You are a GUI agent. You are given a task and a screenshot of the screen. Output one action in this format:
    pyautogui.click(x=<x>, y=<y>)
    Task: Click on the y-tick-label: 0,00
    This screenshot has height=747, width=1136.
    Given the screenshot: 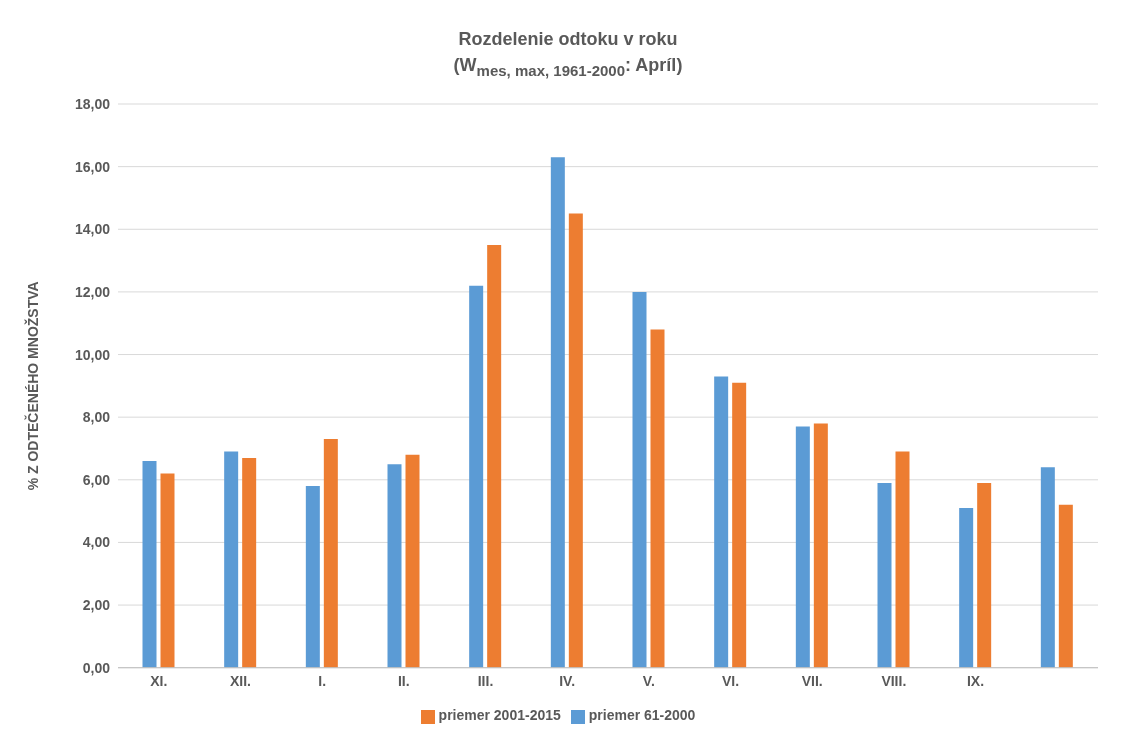 What is the action you would take?
    pyautogui.click(x=96, y=667)
    